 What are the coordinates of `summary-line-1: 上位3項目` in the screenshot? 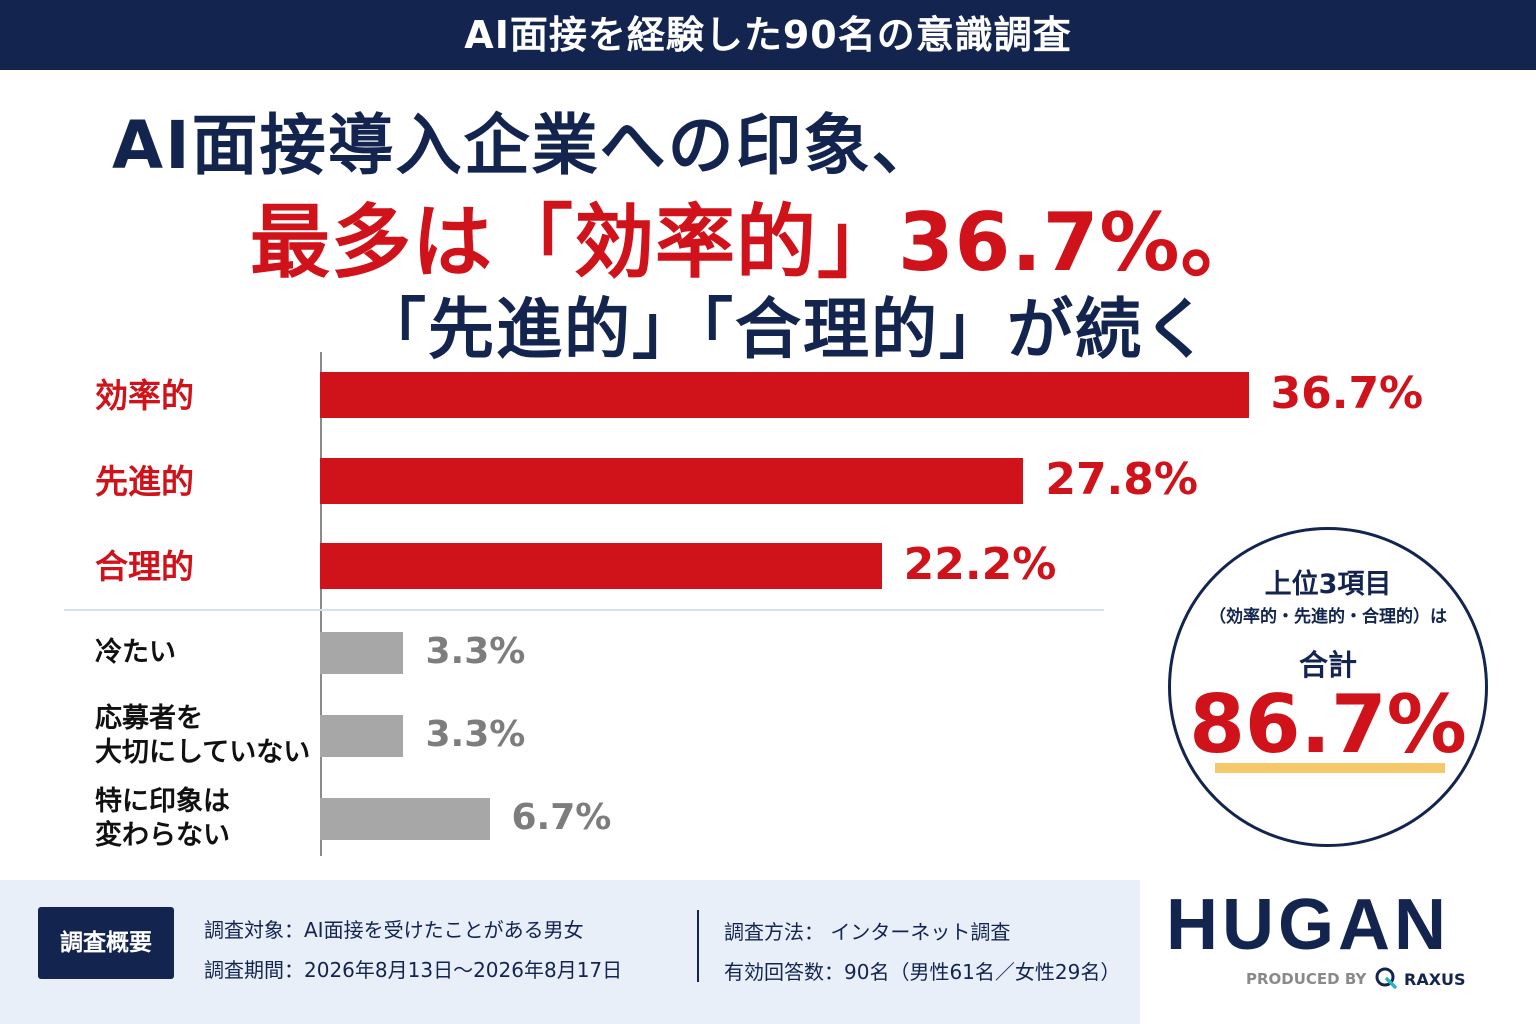 It's located at (1328, 584).